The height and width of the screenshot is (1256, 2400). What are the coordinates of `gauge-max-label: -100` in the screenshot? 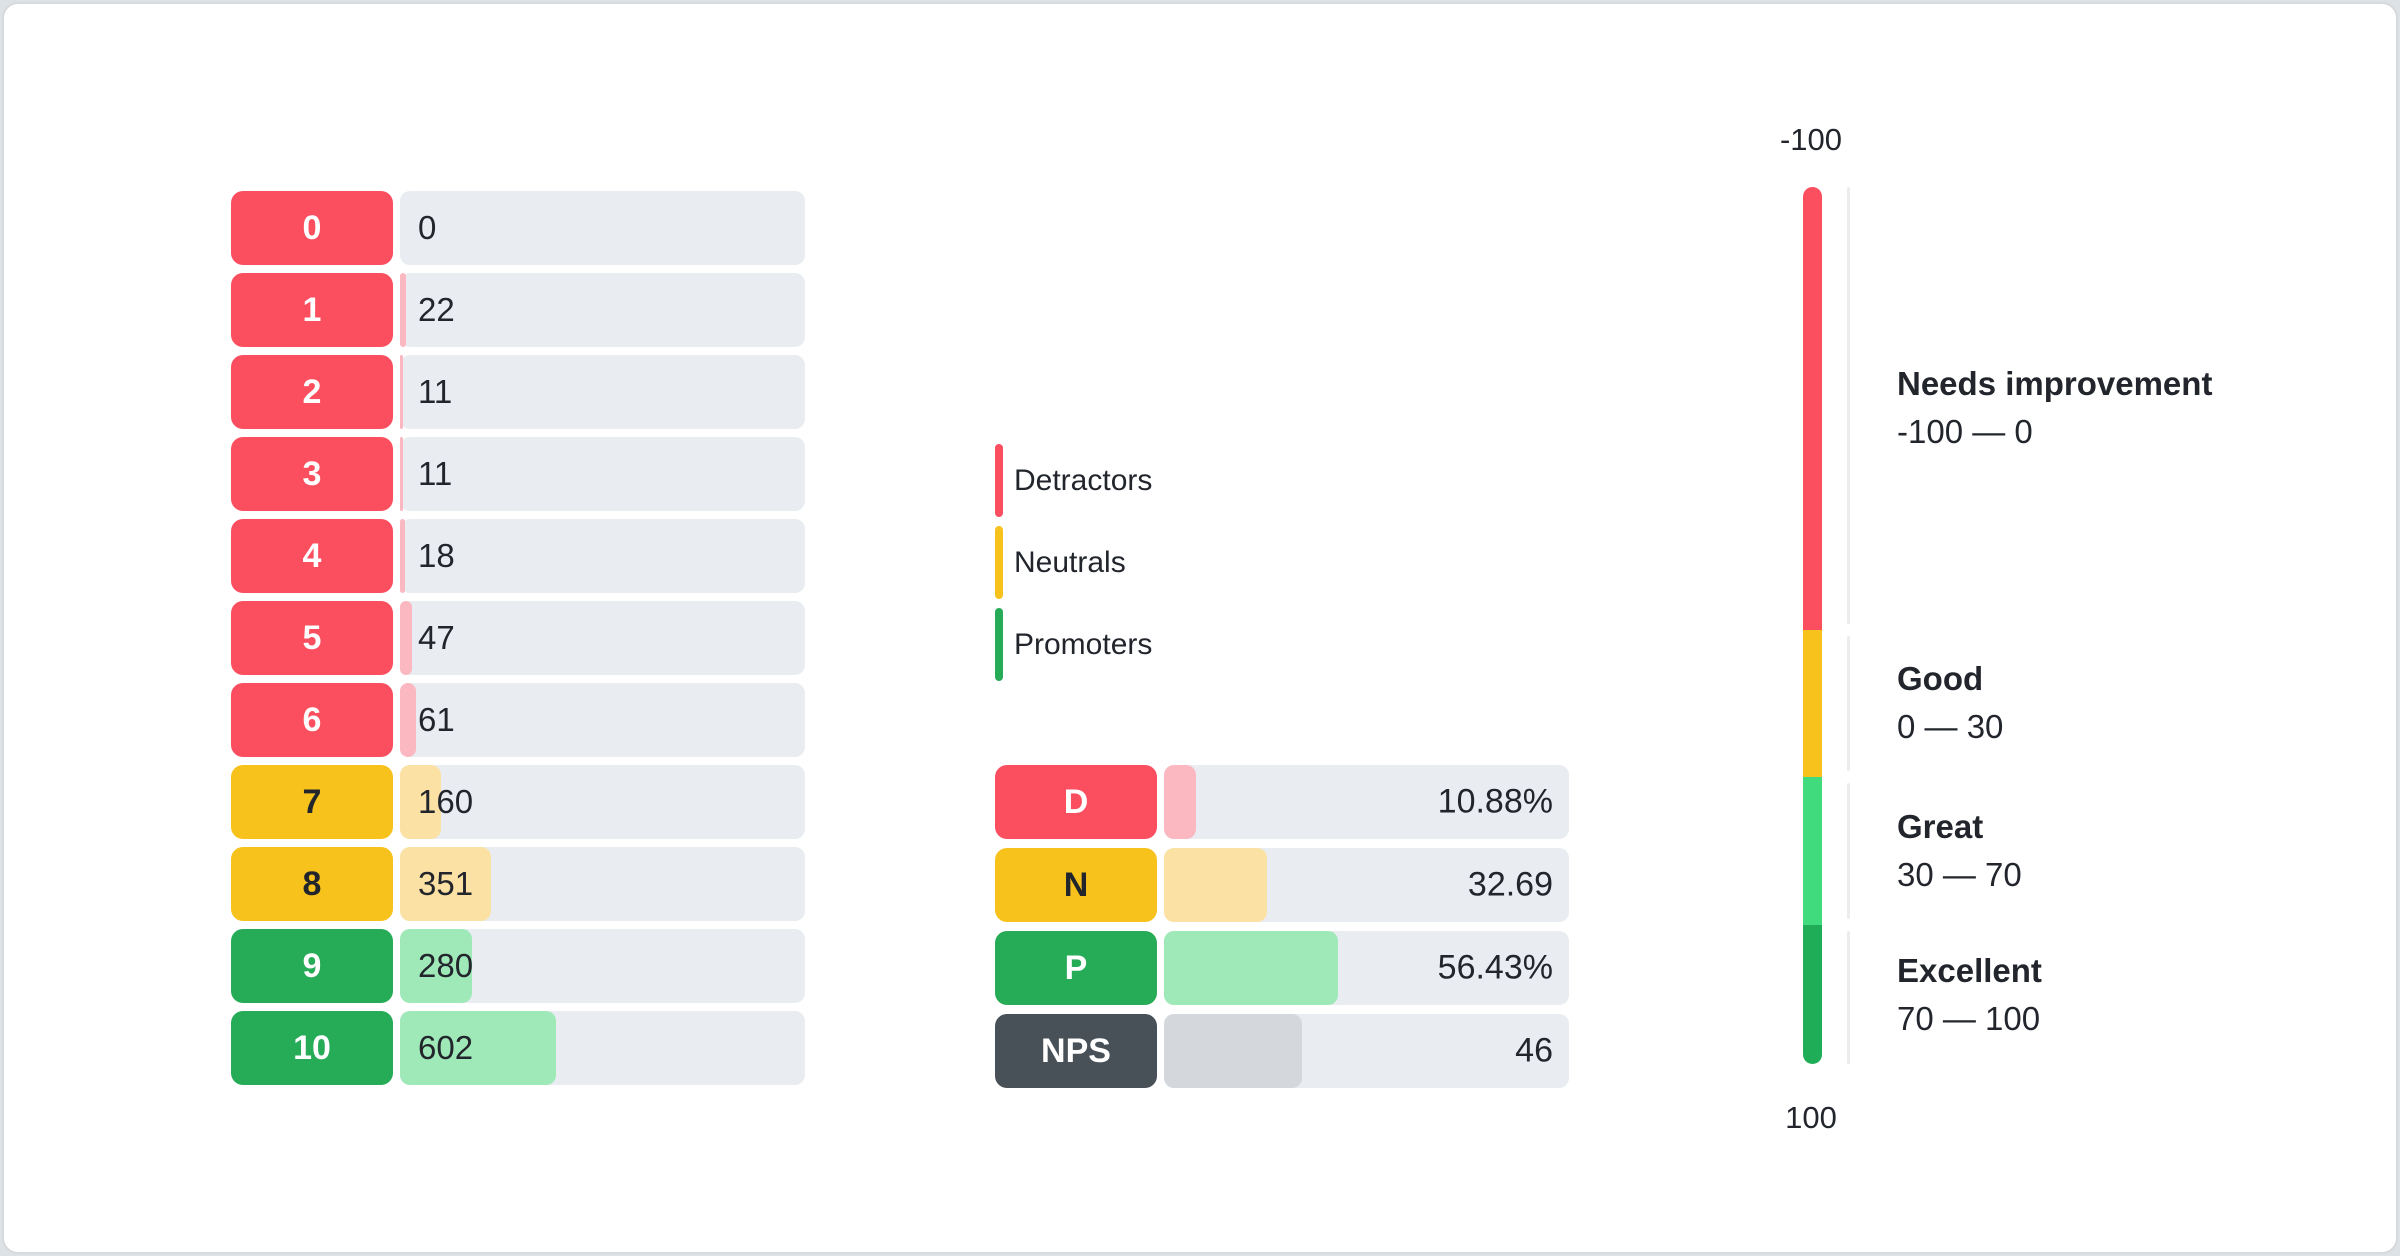 It's located at (1811, 139).